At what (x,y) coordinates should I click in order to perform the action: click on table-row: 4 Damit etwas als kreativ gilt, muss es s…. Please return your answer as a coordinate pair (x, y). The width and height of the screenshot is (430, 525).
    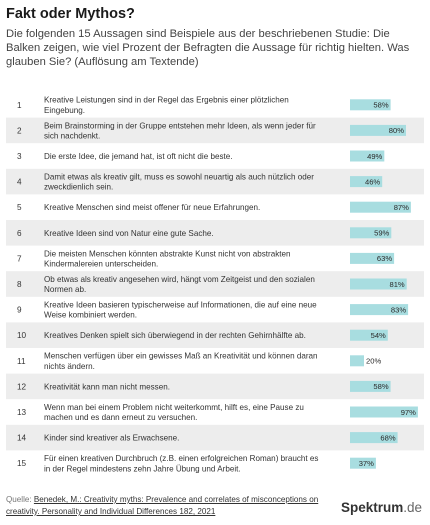
    Looking at the image, I should click on (215, 181).